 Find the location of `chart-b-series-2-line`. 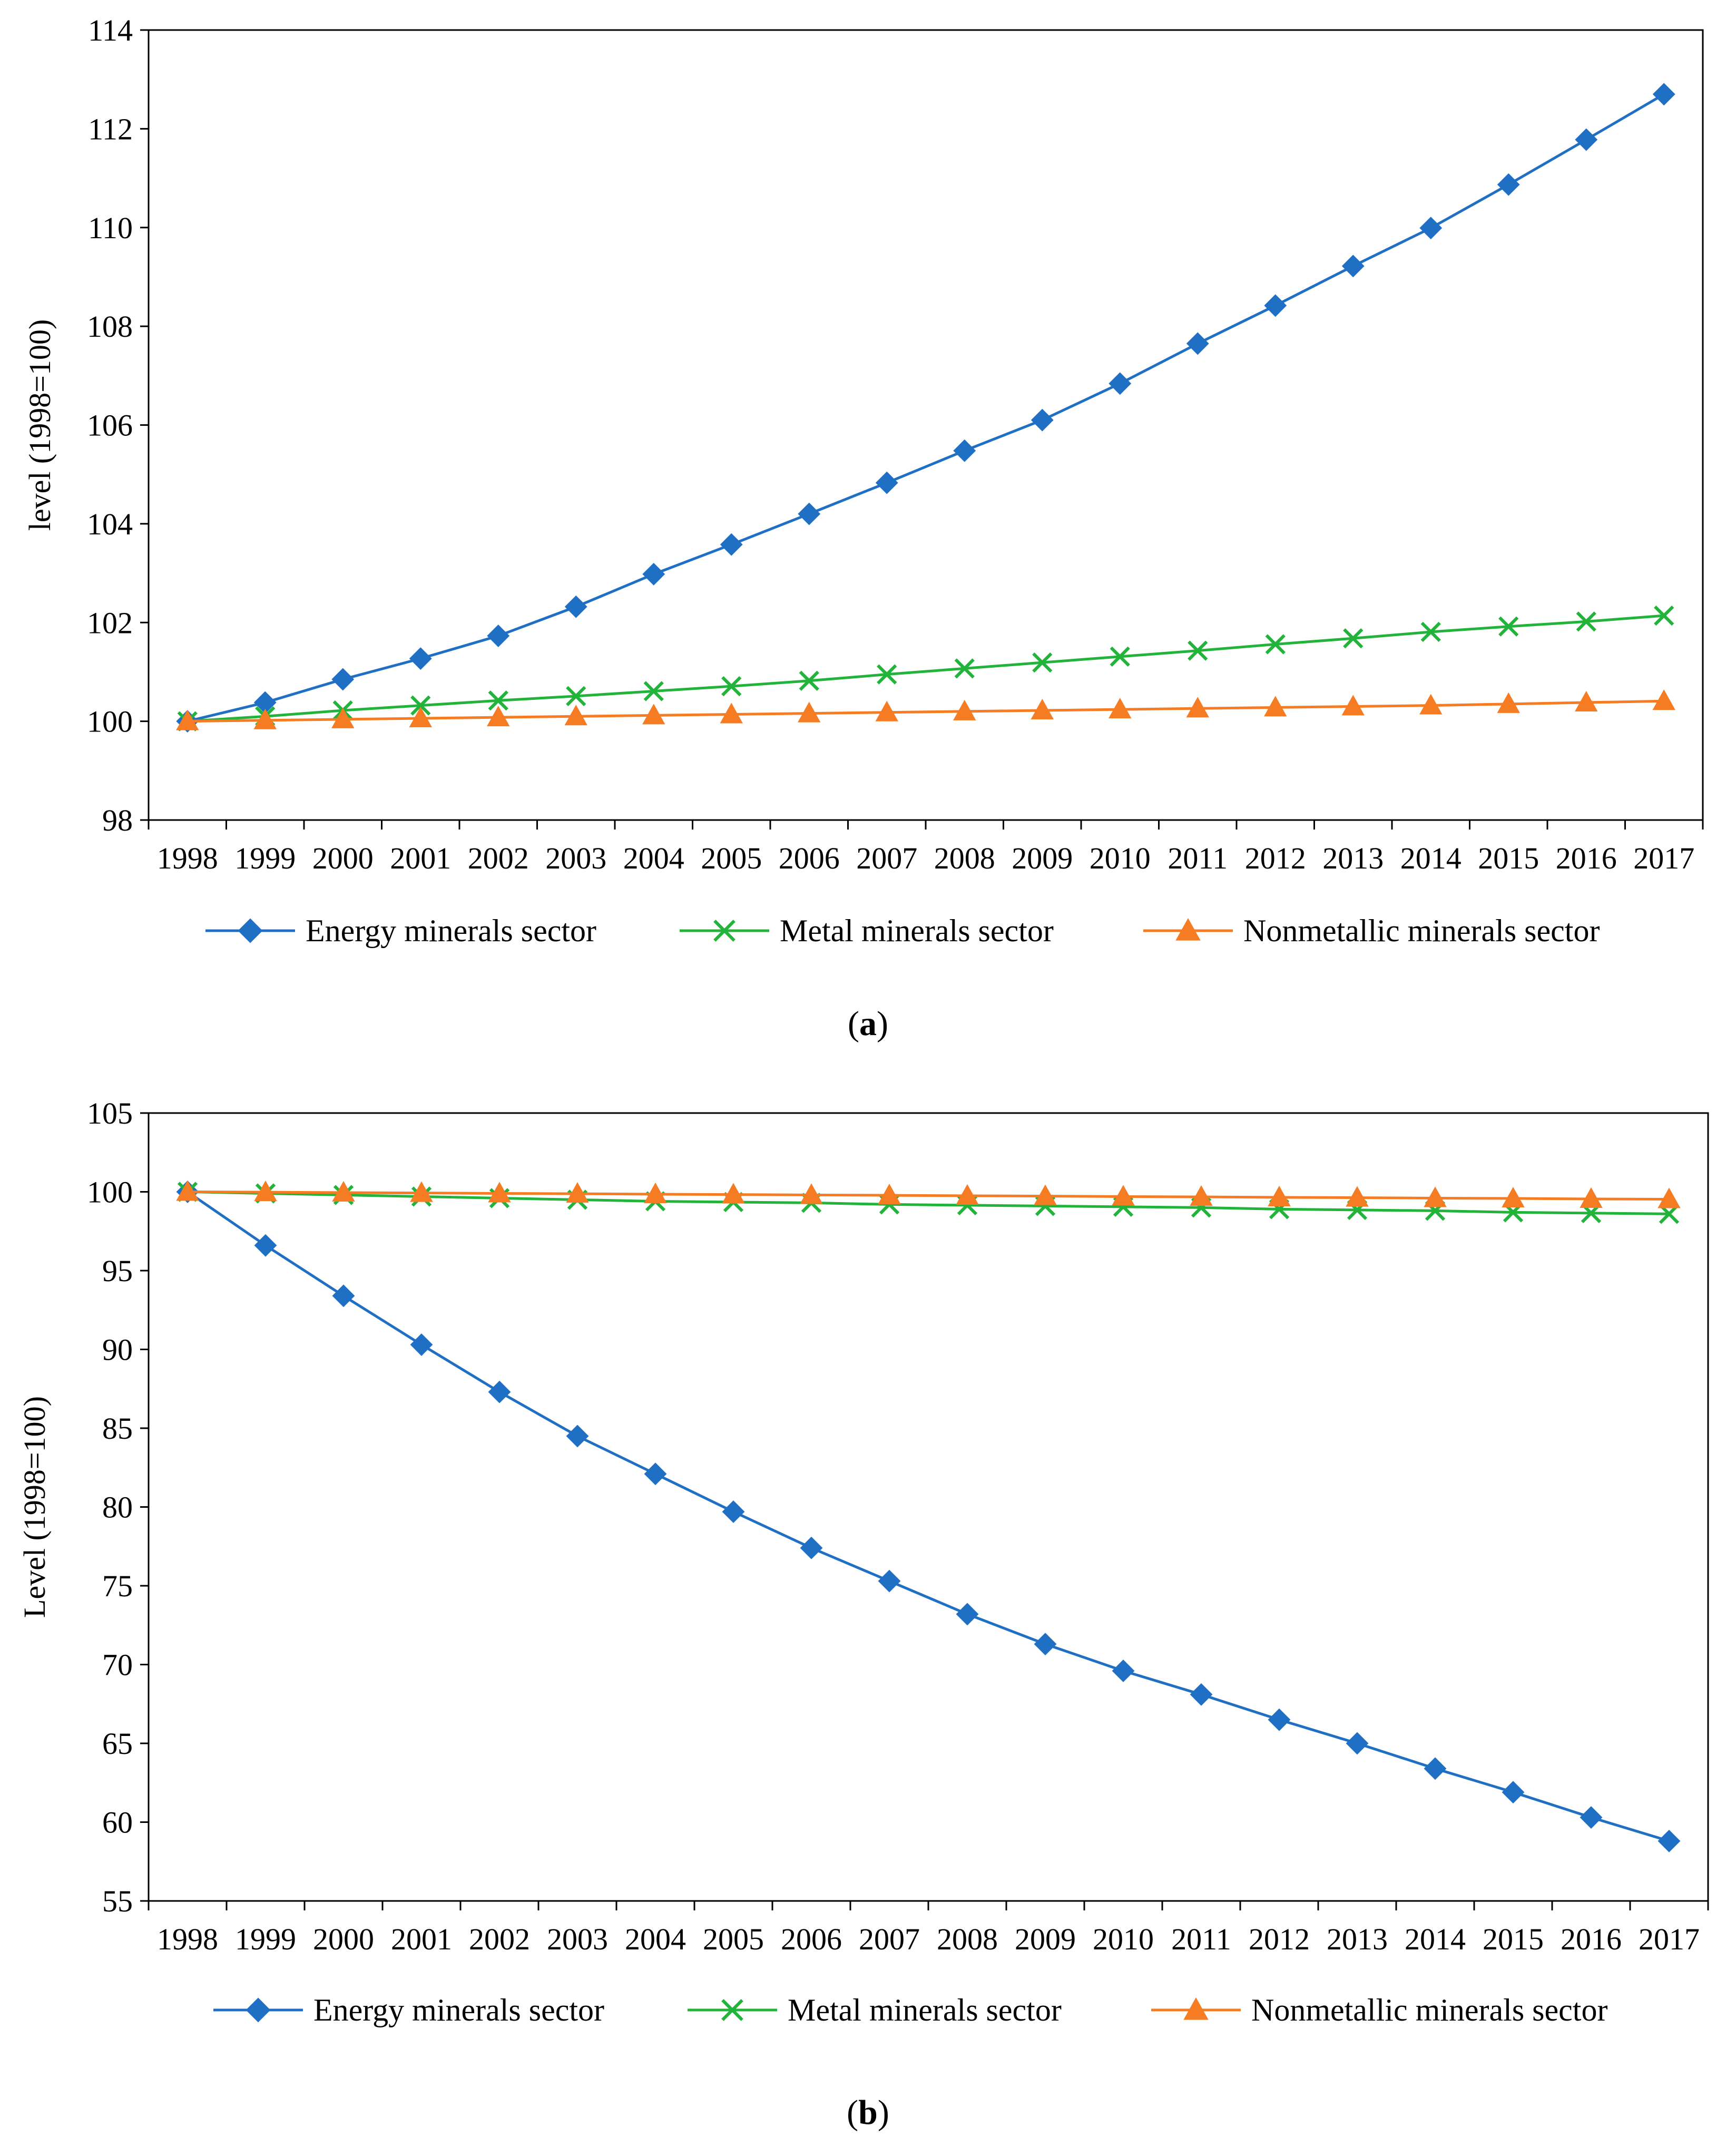

chart-b-series-2-line is located at coordinates (928, 1196).